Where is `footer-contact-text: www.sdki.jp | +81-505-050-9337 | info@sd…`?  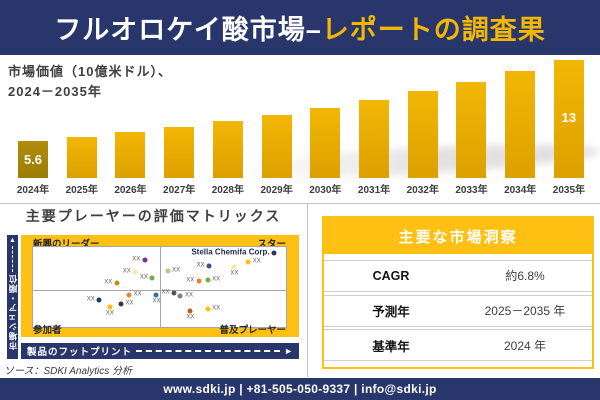
footer-contact-text: www.sdki.jp | +81-505-050-9337 | info@sd… is located at coordinates (300, 389).